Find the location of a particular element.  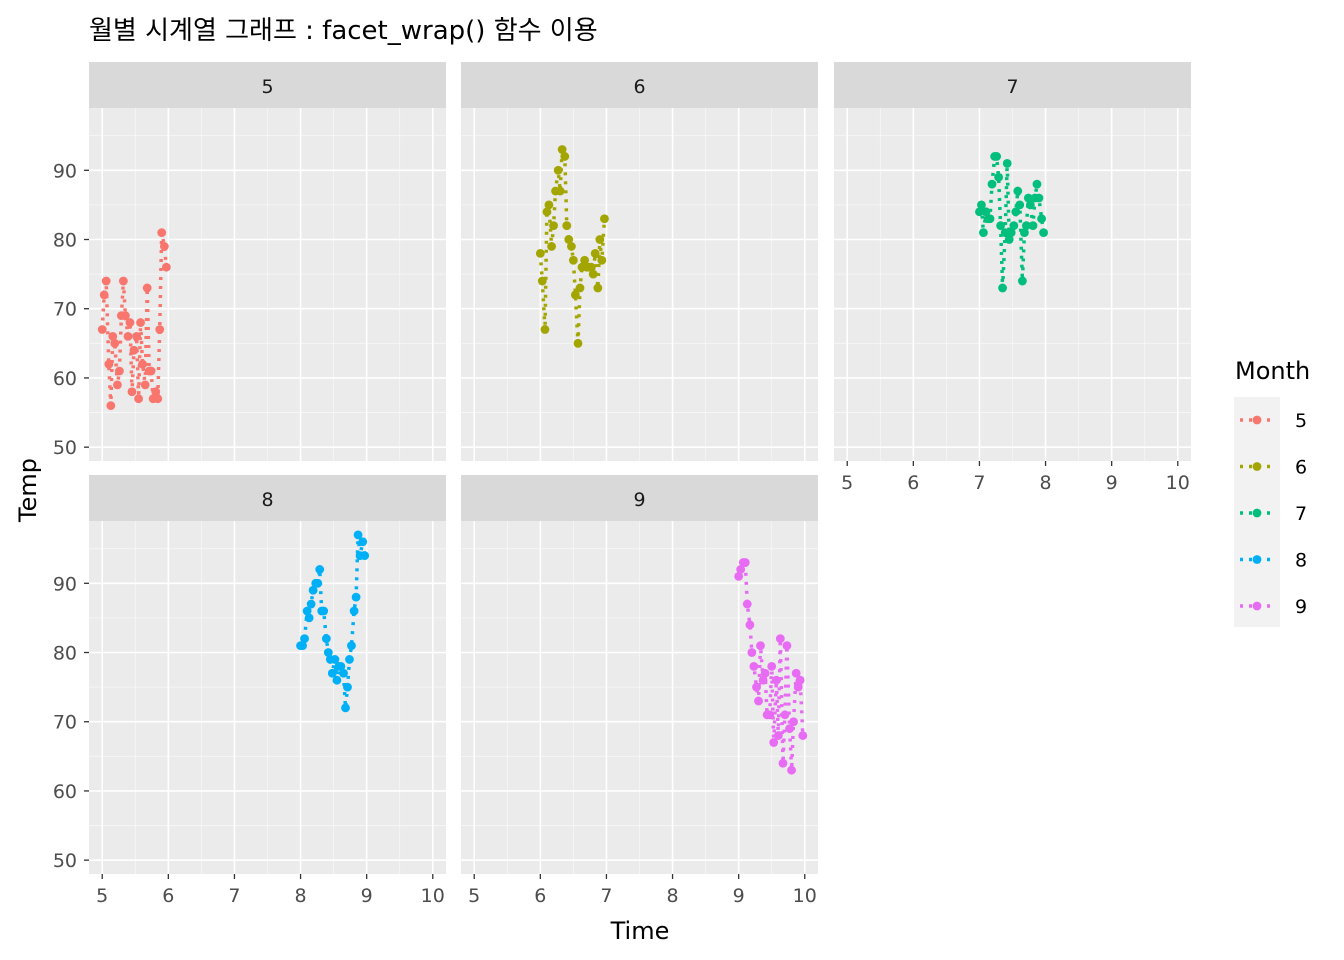

legend-title: Month is located at coordinates (1272, 371).